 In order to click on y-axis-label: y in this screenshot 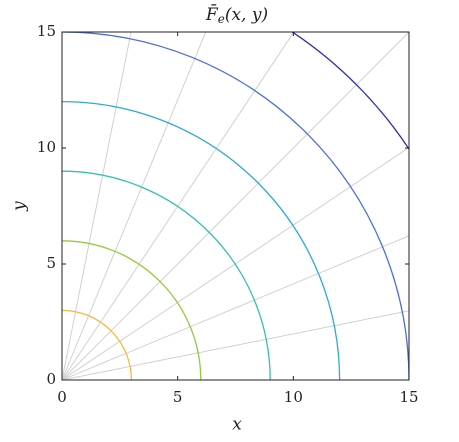, I will do `click(20, 206)`.